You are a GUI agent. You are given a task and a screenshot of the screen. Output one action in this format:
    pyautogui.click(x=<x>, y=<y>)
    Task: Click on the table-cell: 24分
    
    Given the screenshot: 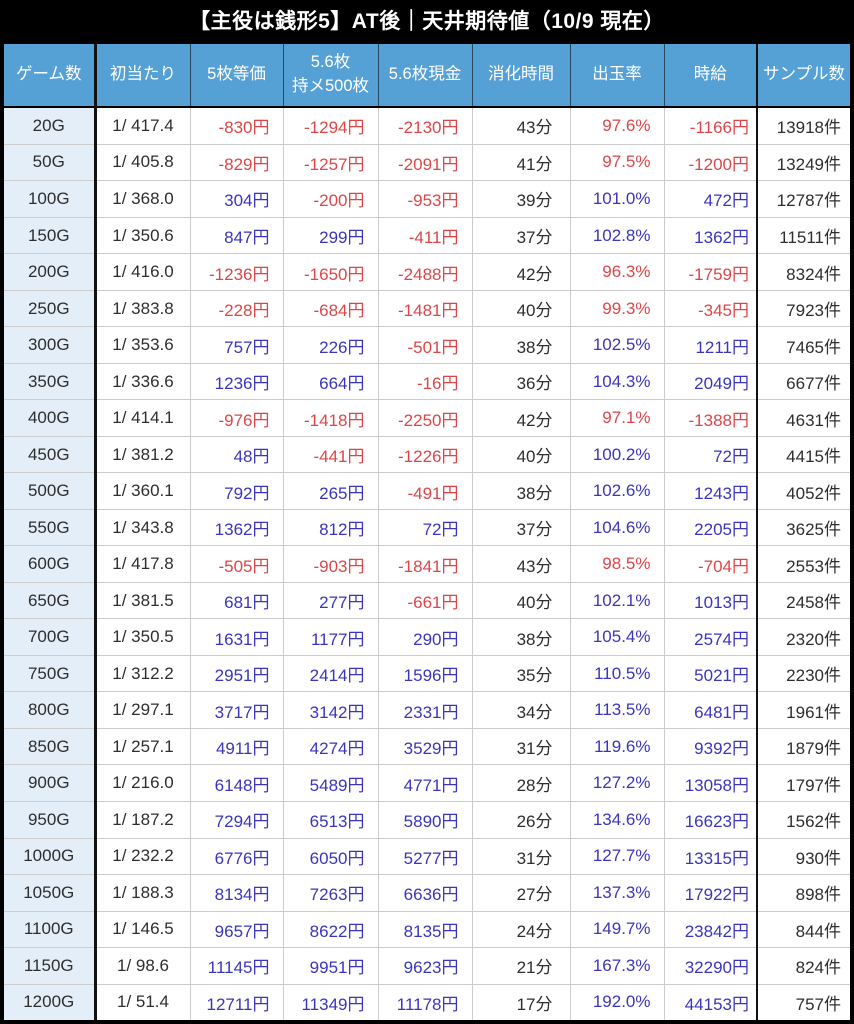 What is the action you would take?
    pyautogui.click(x=520, y=929)
    